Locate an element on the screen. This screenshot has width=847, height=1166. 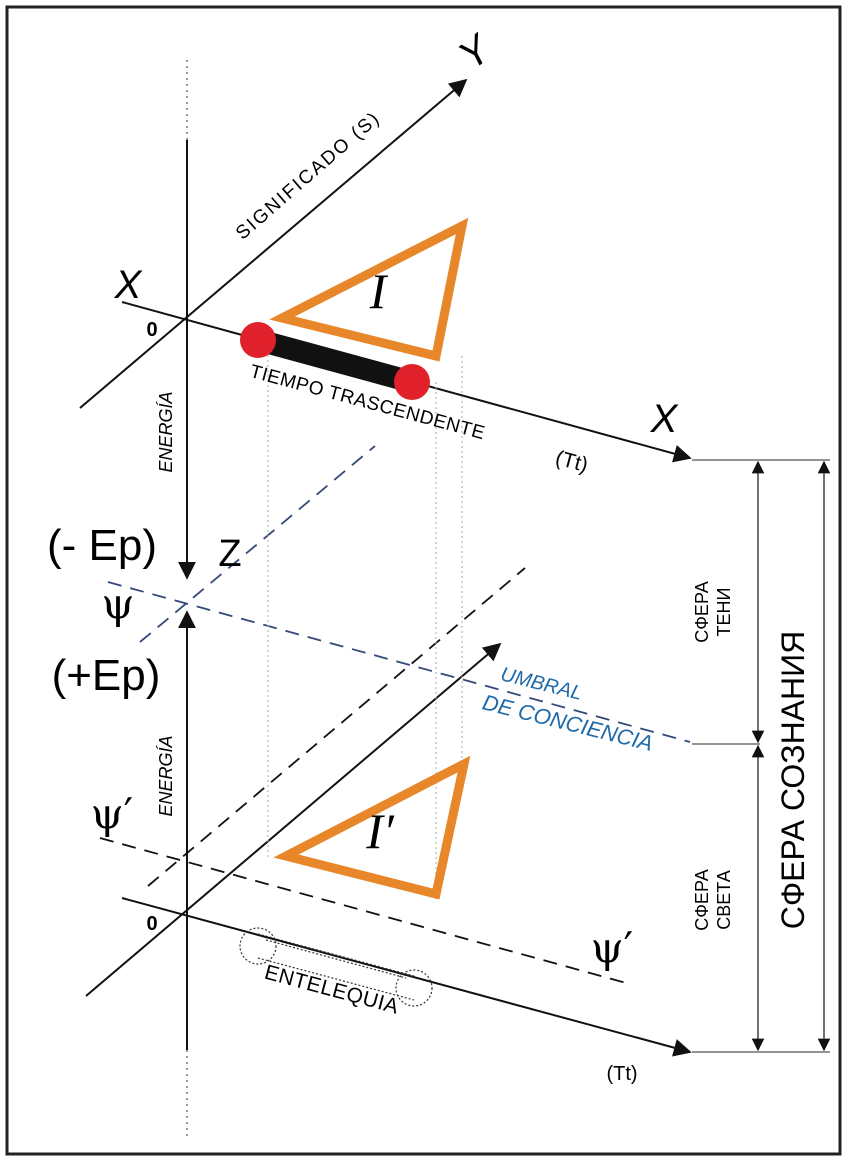
sfera-soznaniya-label: СФЕРА СОЗНАНИЯ is located at coordinates (793, 780).